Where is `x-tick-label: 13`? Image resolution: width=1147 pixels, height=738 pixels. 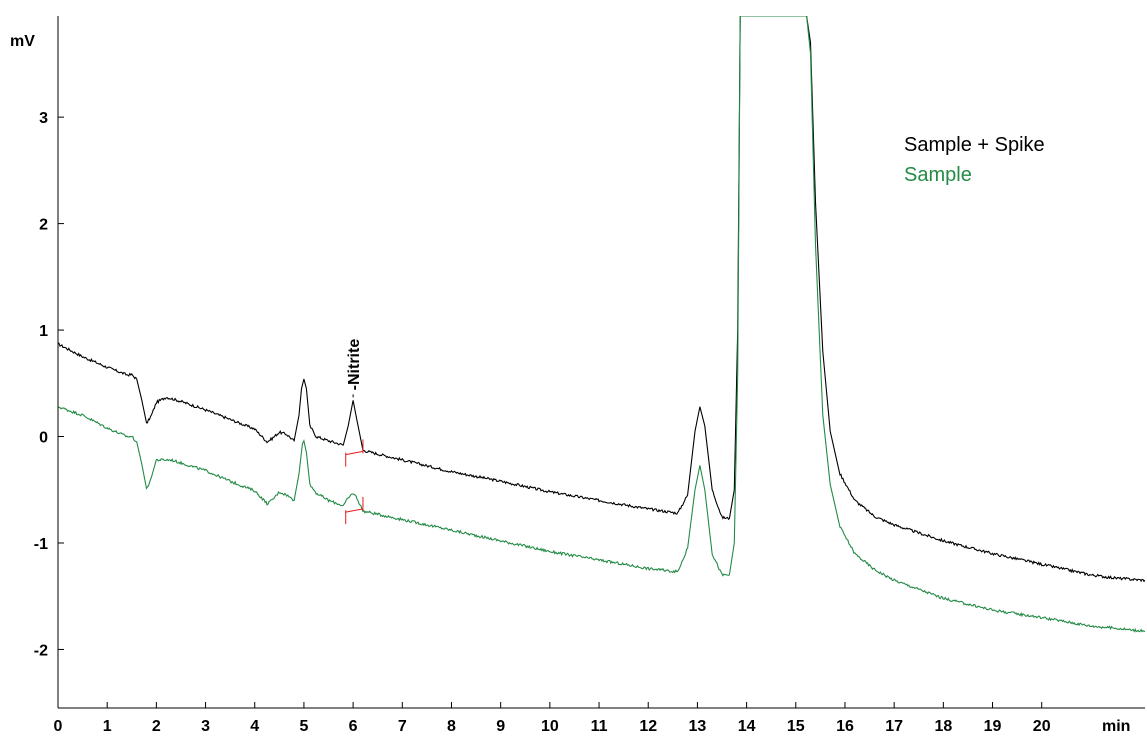
x-tick-label: 13 is located at coordinates (698, 726).